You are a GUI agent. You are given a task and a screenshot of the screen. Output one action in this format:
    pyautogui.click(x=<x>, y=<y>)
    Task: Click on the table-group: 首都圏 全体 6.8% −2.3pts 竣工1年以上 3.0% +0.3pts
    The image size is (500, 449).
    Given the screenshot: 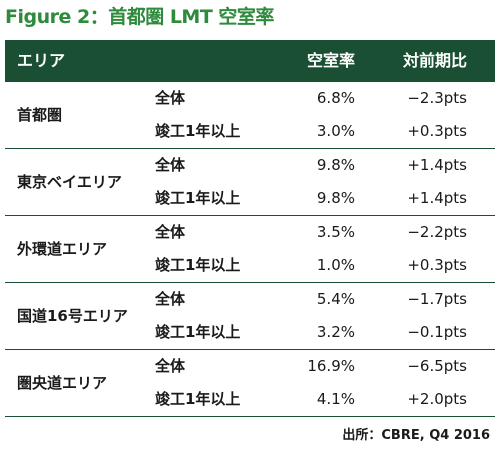 What is the action you would take?
    pyautogui.click(x=250, y=115)
    